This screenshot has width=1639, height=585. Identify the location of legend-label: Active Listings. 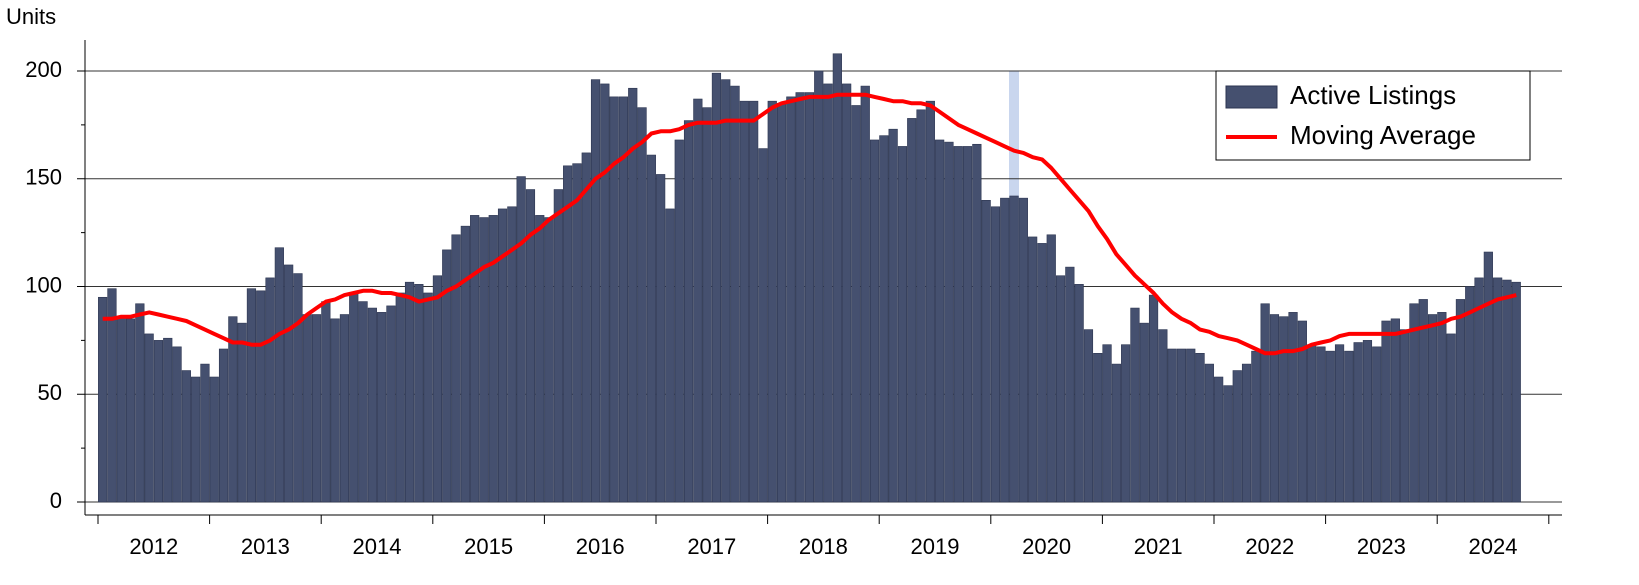
(1373, 95).